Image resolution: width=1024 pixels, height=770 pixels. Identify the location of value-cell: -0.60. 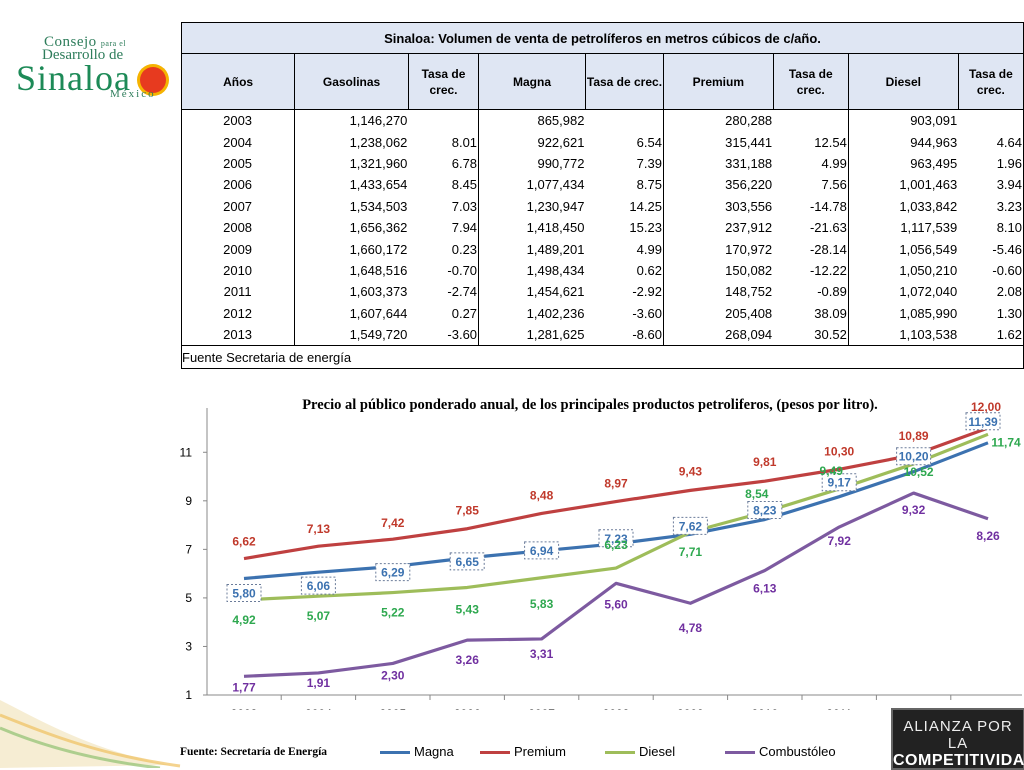
(991, 270).